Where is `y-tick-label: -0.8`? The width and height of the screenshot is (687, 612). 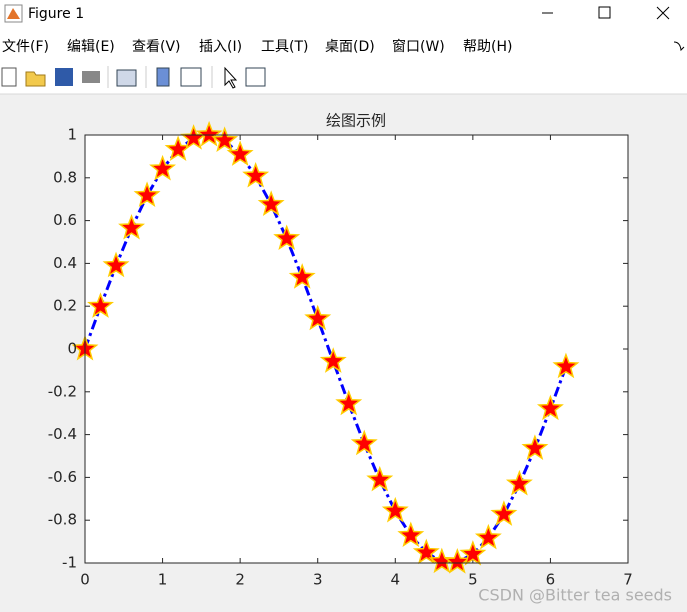
y-tick-label: -0.8 is located at coordinates (62, 520).